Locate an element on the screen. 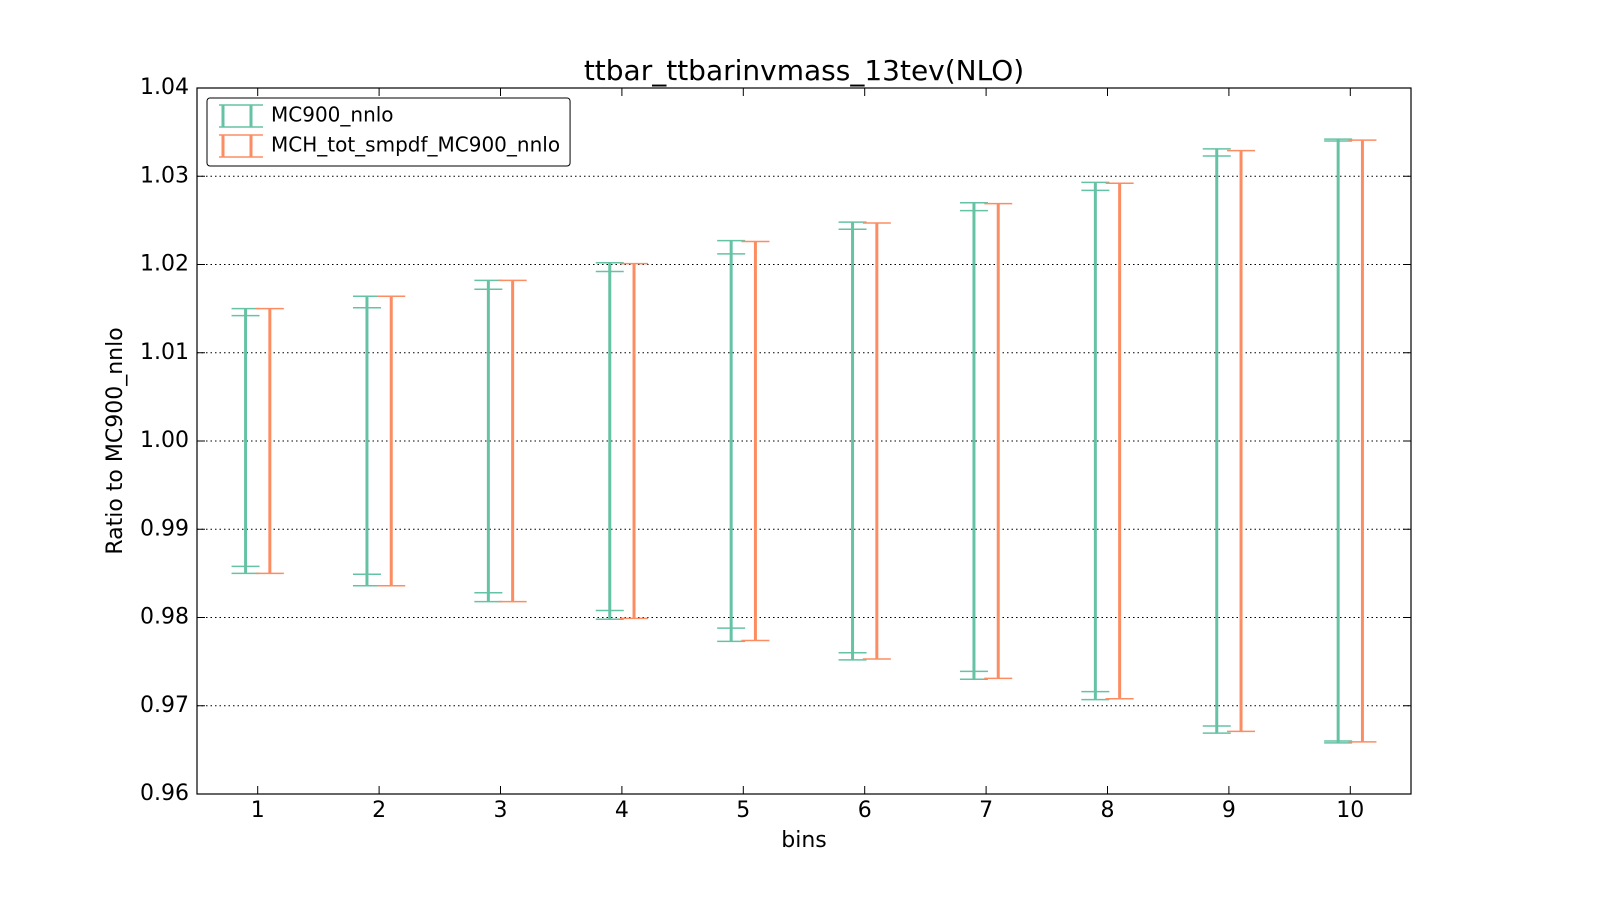  y-tick-label: 1.03 is located at coordinates (164, 175).